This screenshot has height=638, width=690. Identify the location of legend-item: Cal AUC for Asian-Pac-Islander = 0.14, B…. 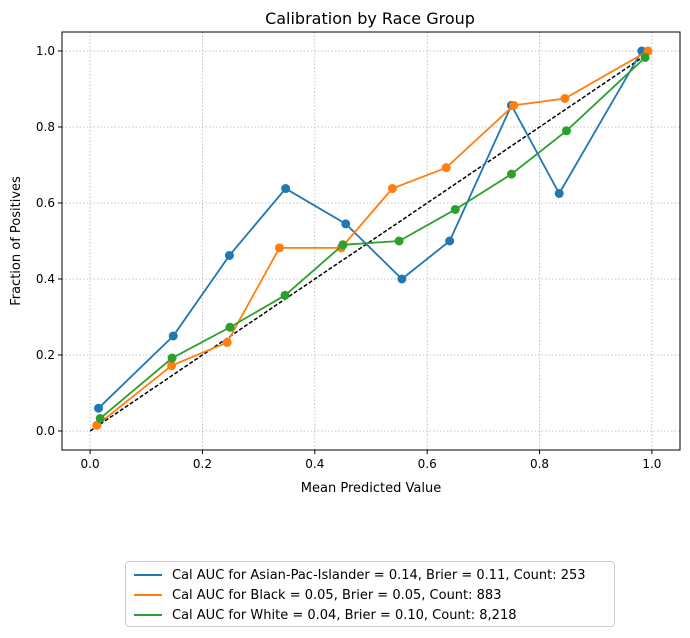
(374, 575).